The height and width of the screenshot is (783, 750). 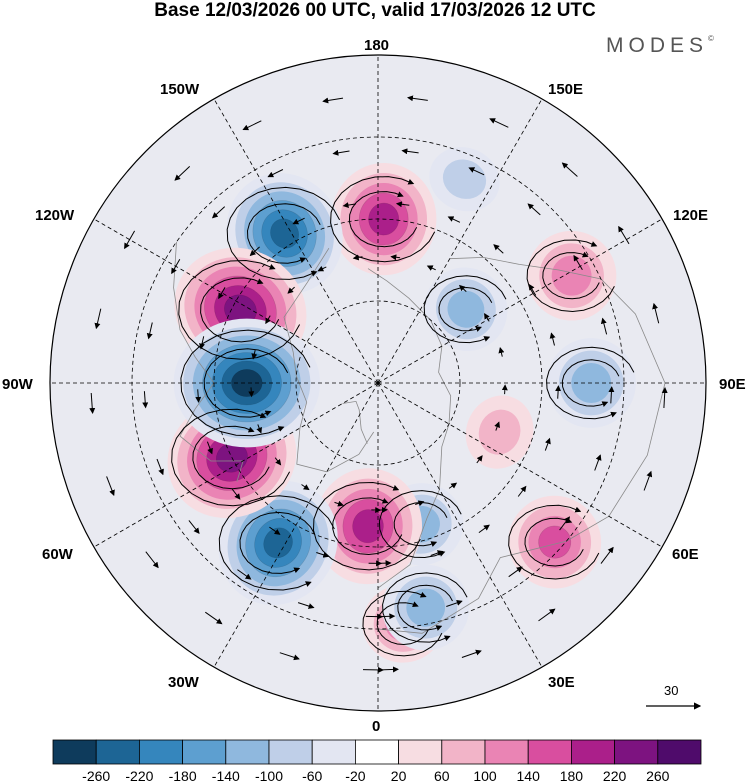 What do you see at coordinates (615, 775) in the screenshot?
I see `colorbar-tick-label: 220` at bounding box center [615, 775].